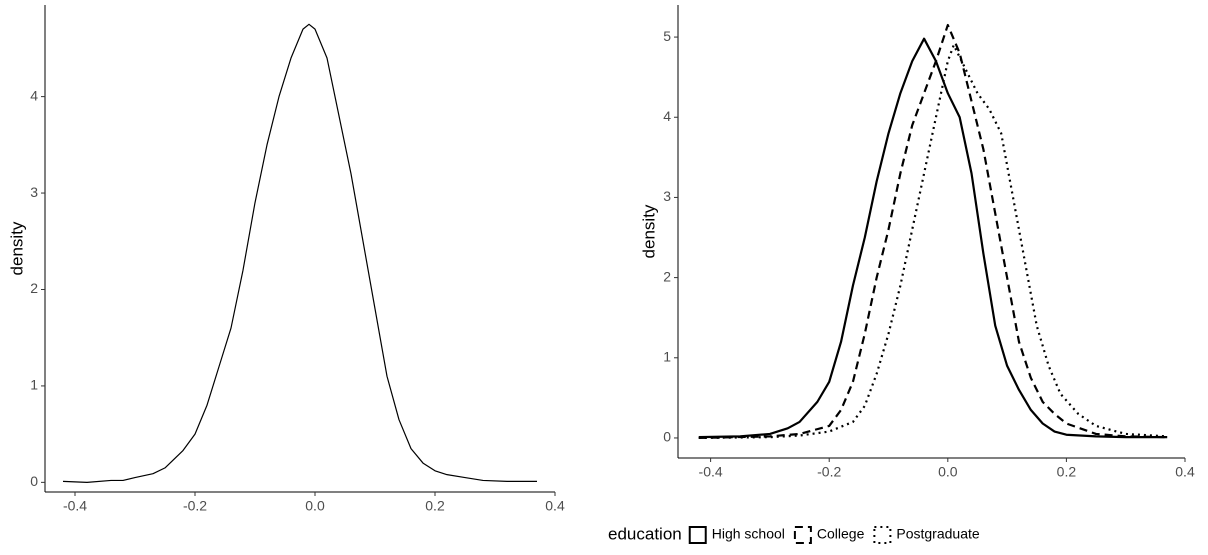 The image size is (1208, 555). Describe the element at coordinates (645, 533) in the screenshot. I see `legend-title: education` at that location.